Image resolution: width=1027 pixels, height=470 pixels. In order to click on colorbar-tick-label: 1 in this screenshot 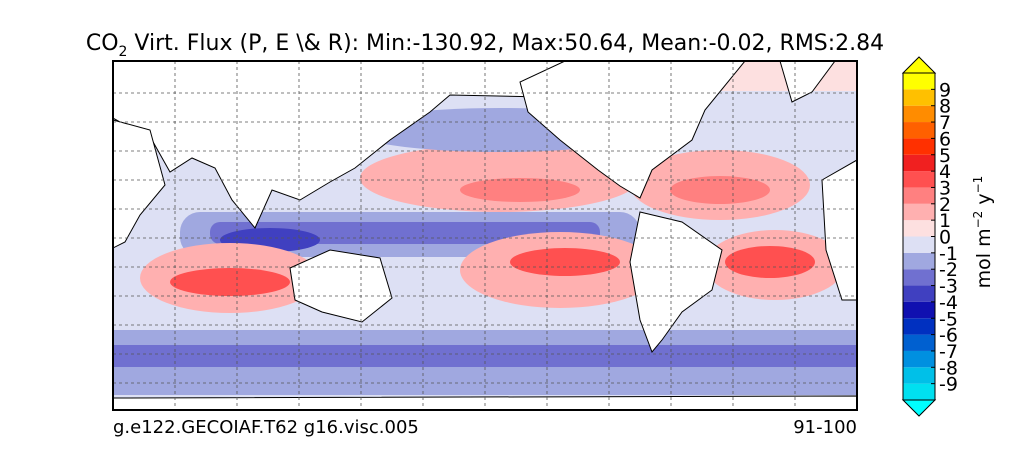, I will do `click(945, 221)`.